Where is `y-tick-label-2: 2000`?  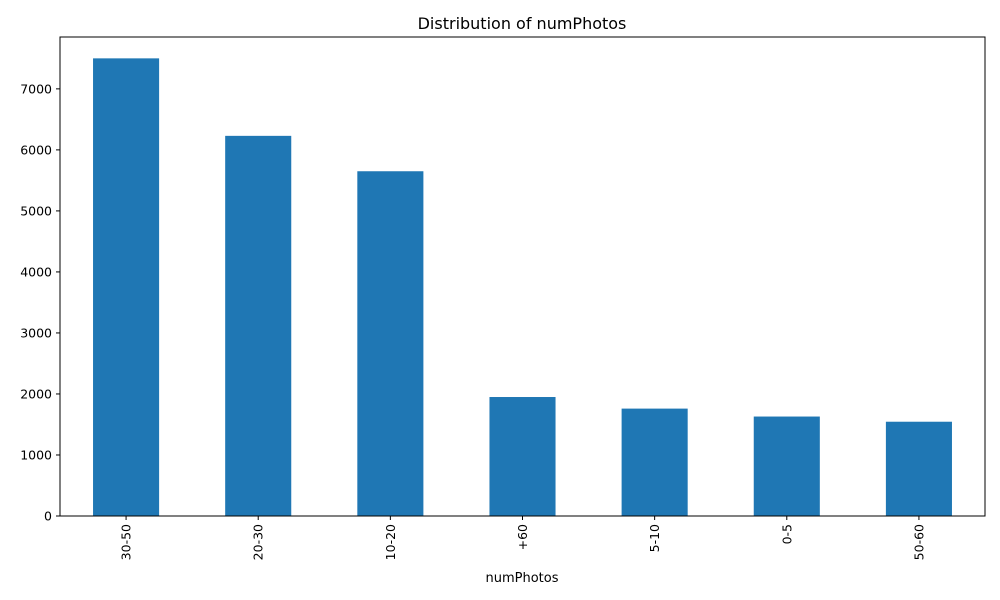 y-tick-label-2: 2000 is located at coordinates (36, 393).